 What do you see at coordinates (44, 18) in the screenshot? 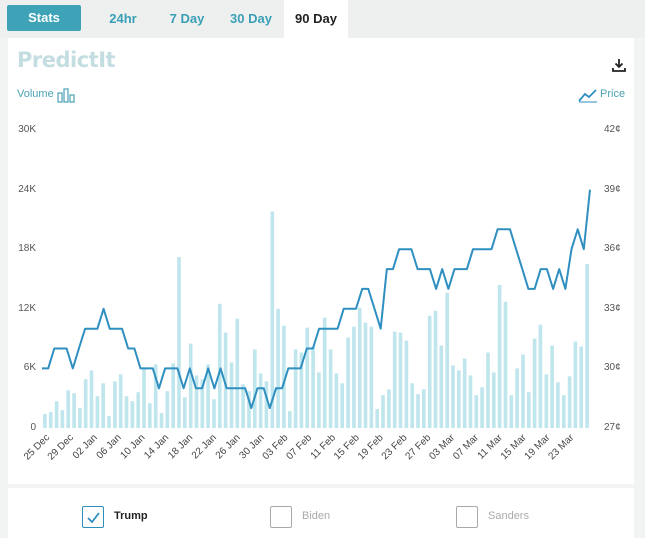
I see `tab-stats: Stats` at bounding box center [44, 18].